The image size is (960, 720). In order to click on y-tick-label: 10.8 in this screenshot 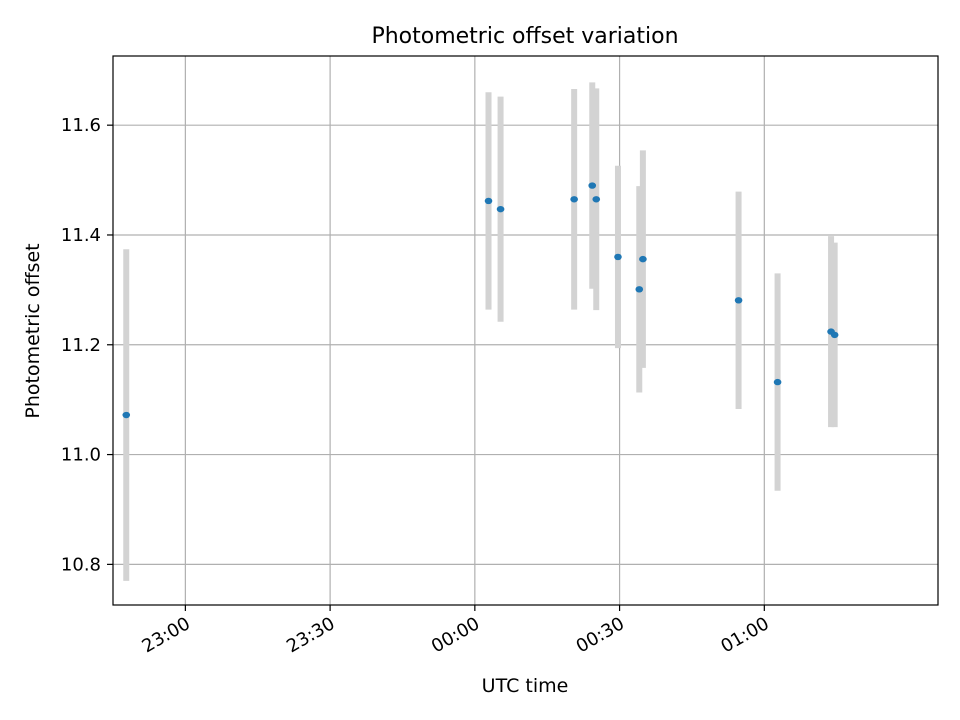, I will do `click(81, 564)`.